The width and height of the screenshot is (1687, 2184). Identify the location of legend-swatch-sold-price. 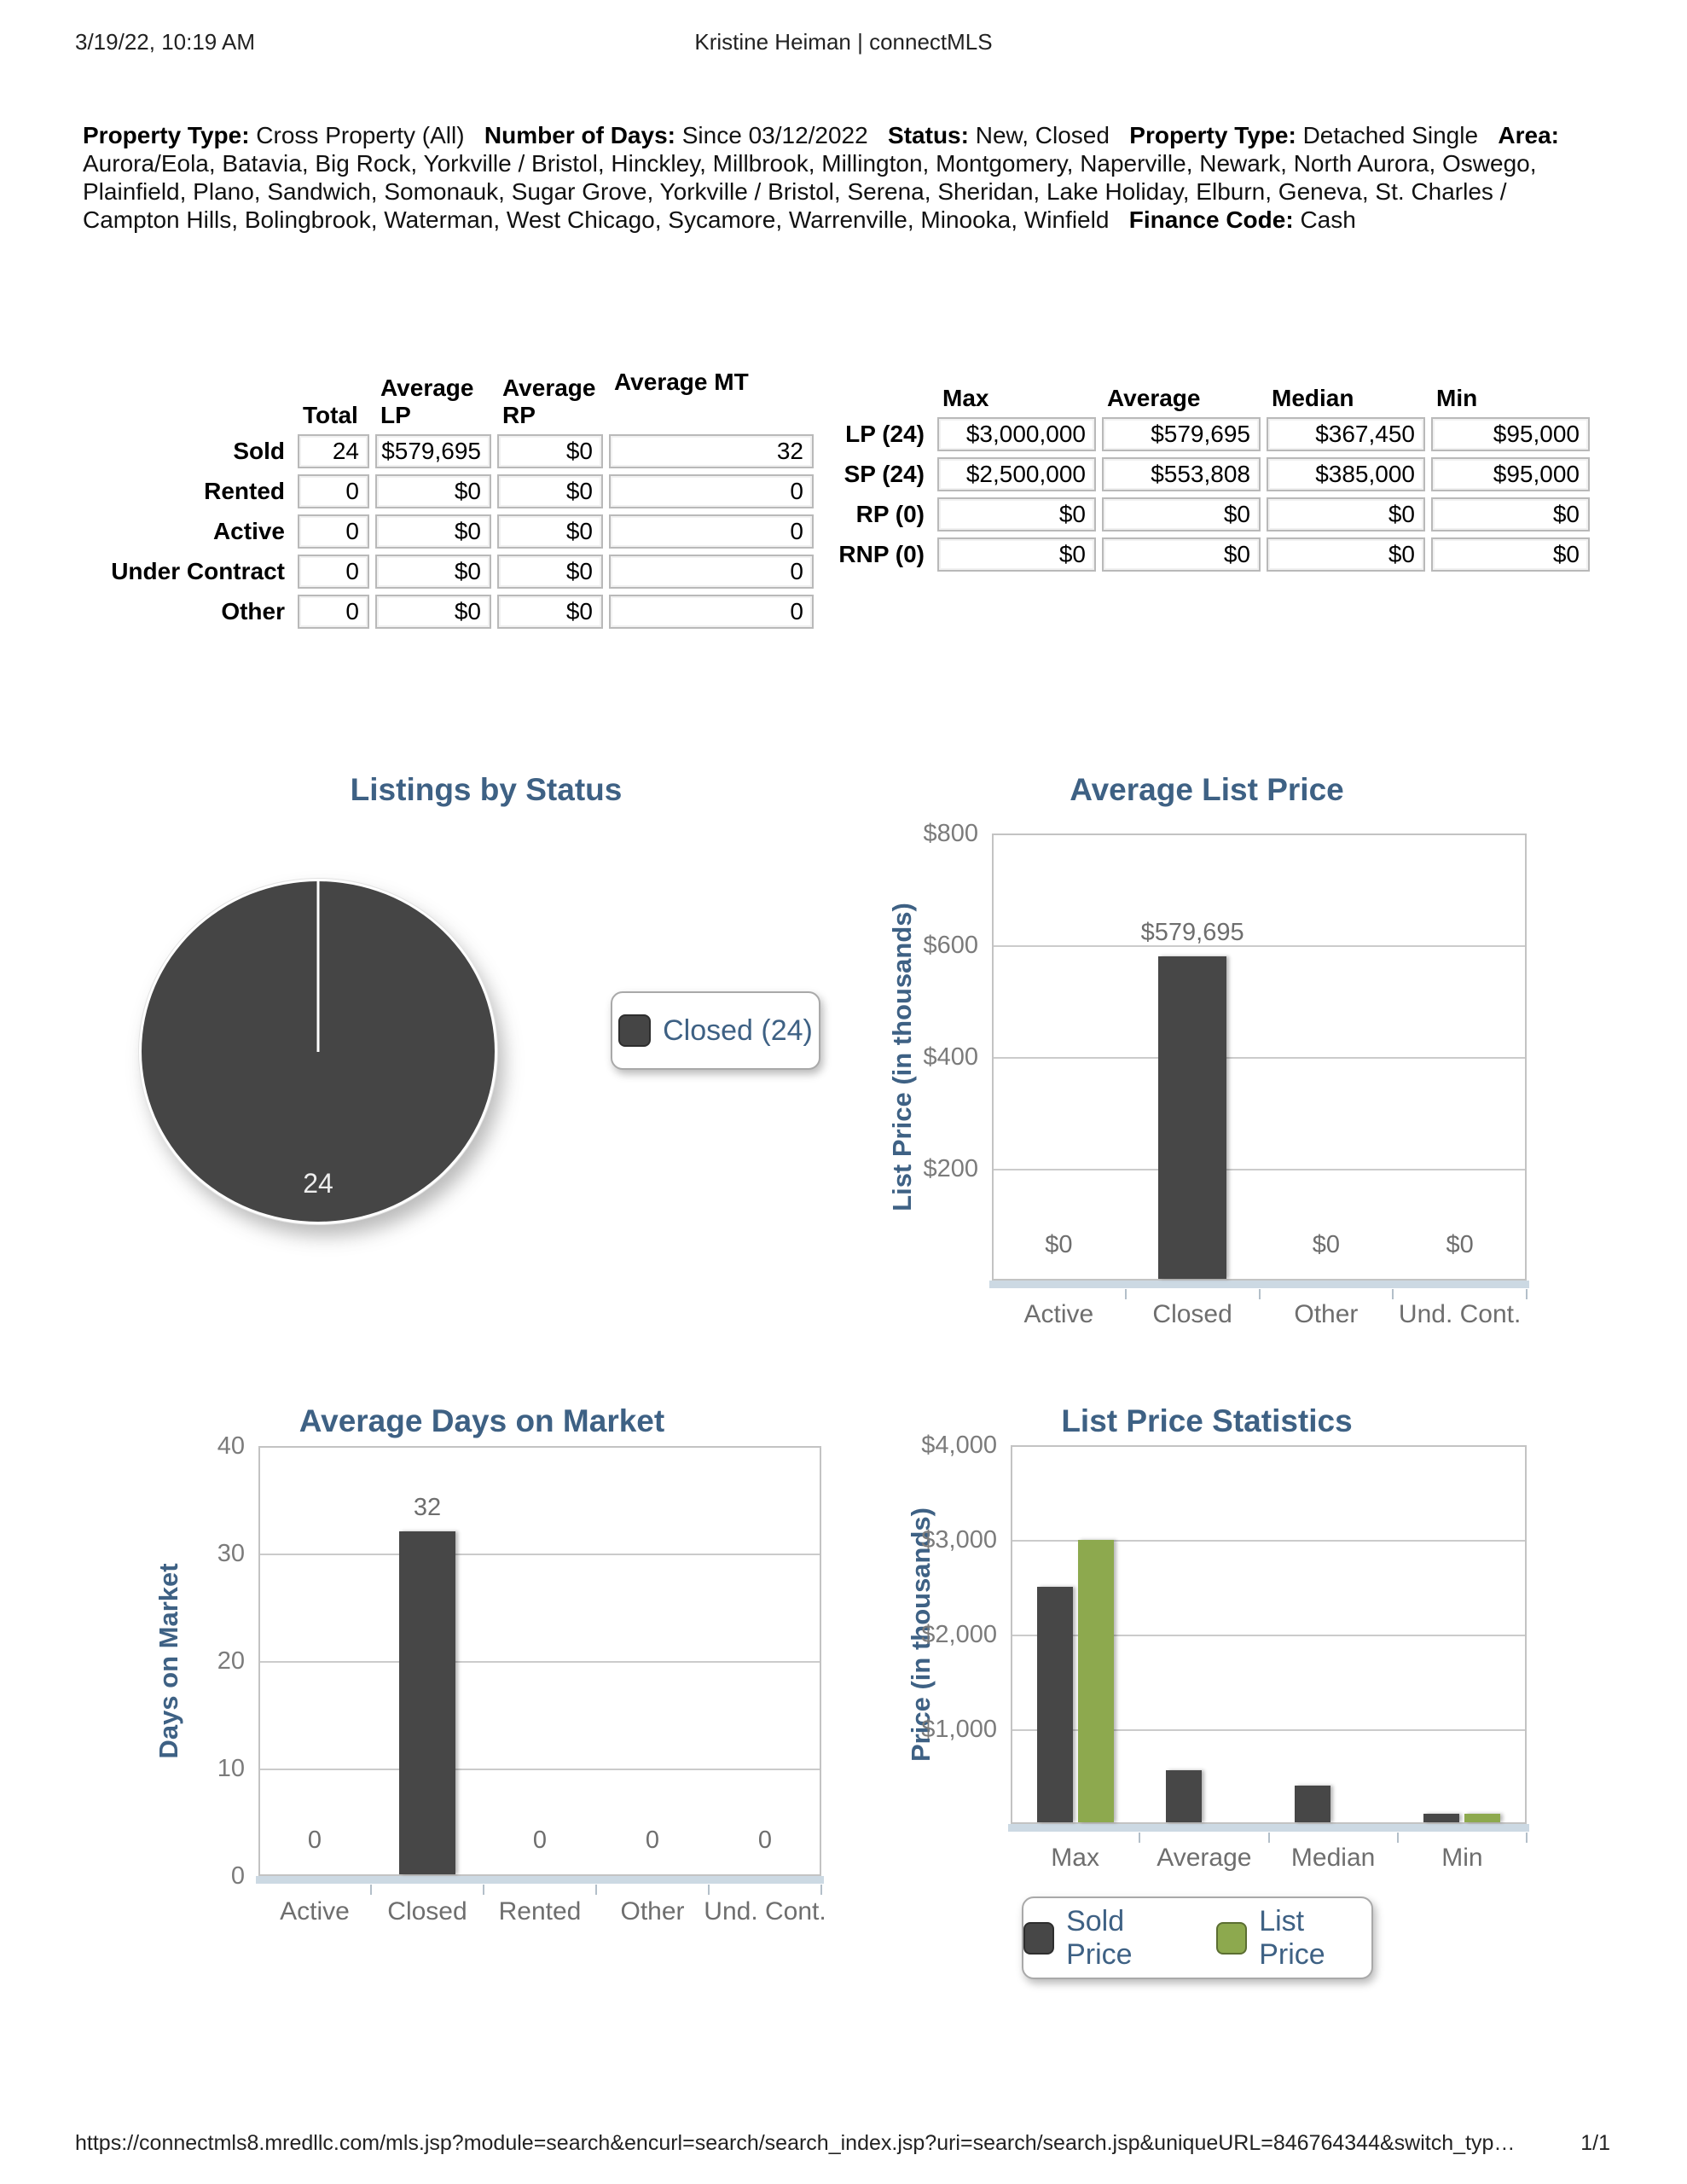
(1039, 1938).